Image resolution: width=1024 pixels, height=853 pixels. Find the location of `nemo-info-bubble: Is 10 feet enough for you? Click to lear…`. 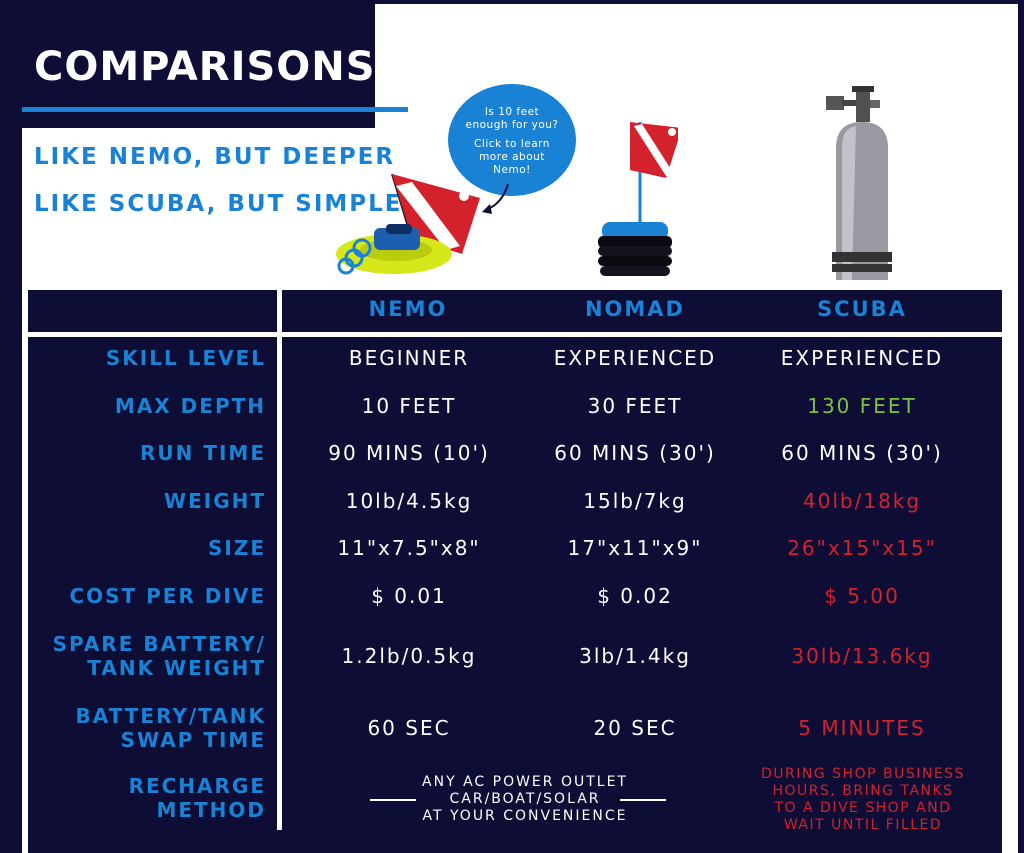

nemo-info-bubble: Is 10 feet enough for you? Click to lear… is located at coordinates (512, 140).